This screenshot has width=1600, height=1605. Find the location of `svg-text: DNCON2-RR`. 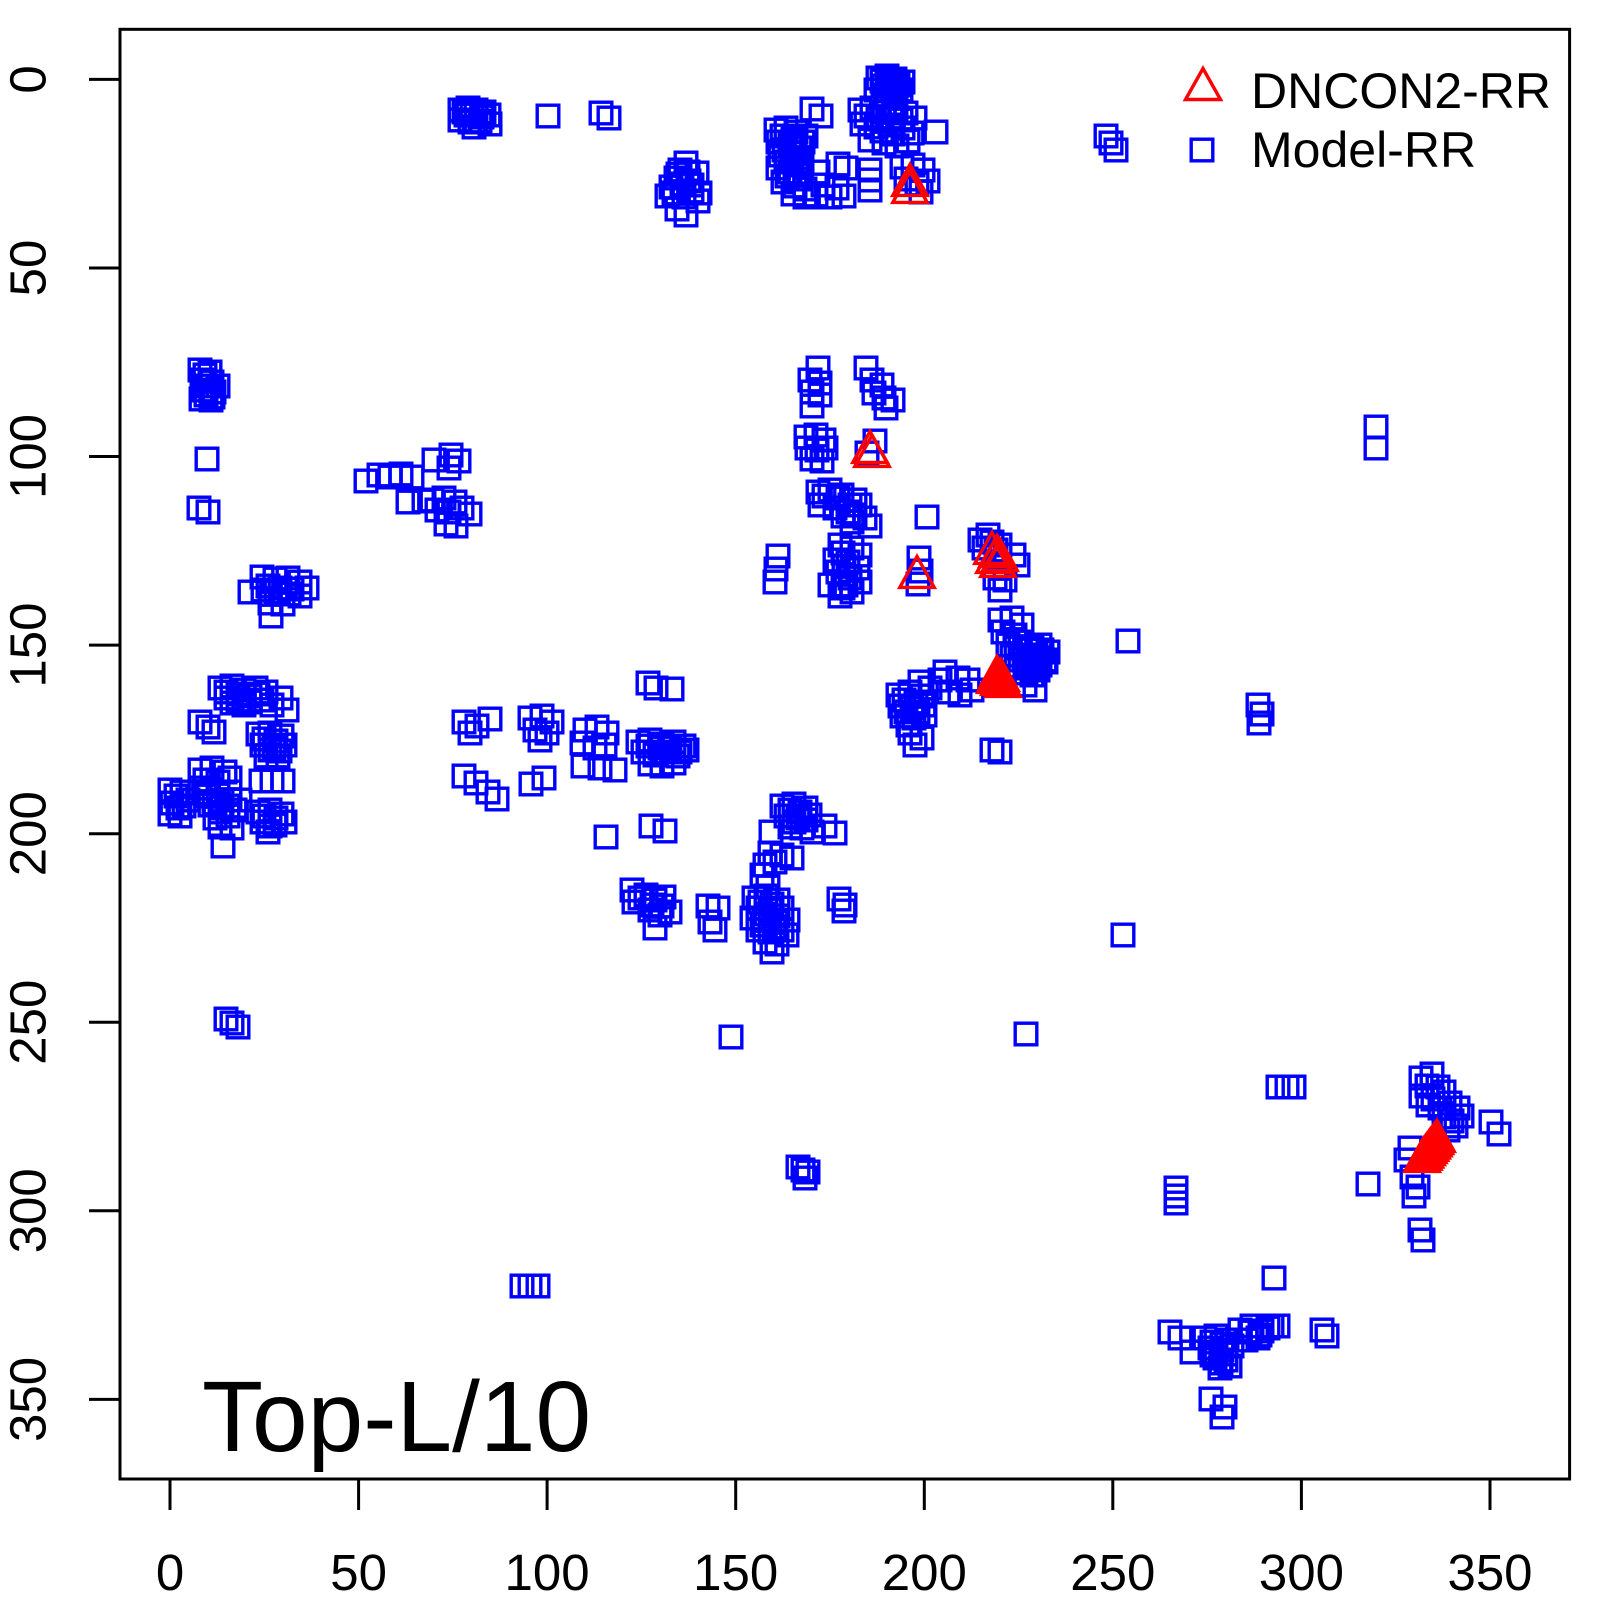

svg-text: DNCON2-RR is located at coordinates (1401, 91).